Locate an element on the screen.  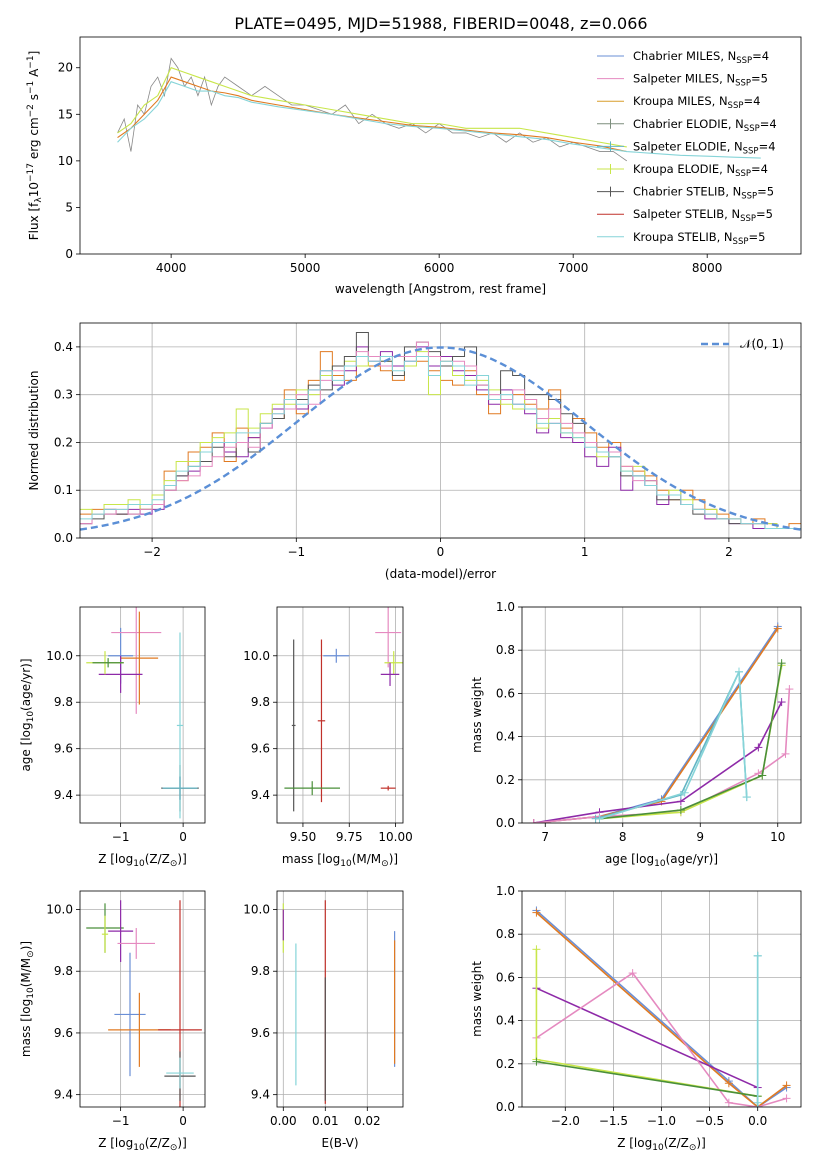
y-label-part-7: −1 is located at coordinates (31, 87).